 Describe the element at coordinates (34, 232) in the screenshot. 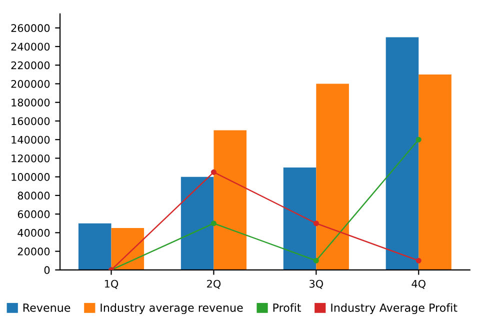

I see `y-tick-label: 40000` at that location.